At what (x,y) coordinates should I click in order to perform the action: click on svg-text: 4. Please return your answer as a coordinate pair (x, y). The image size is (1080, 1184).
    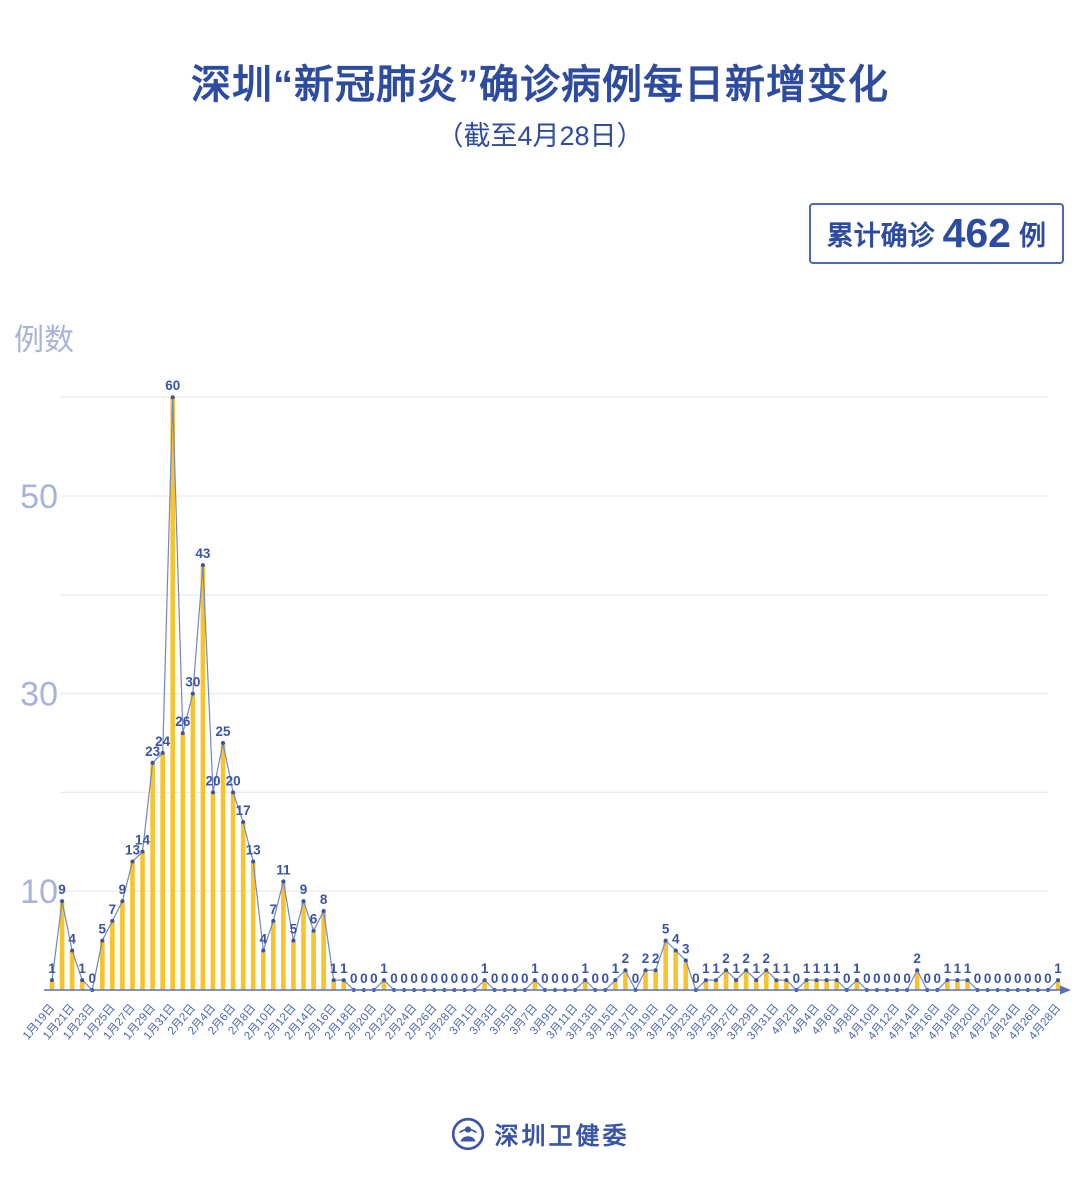
    Looking at the image, I should click on (72, 938).